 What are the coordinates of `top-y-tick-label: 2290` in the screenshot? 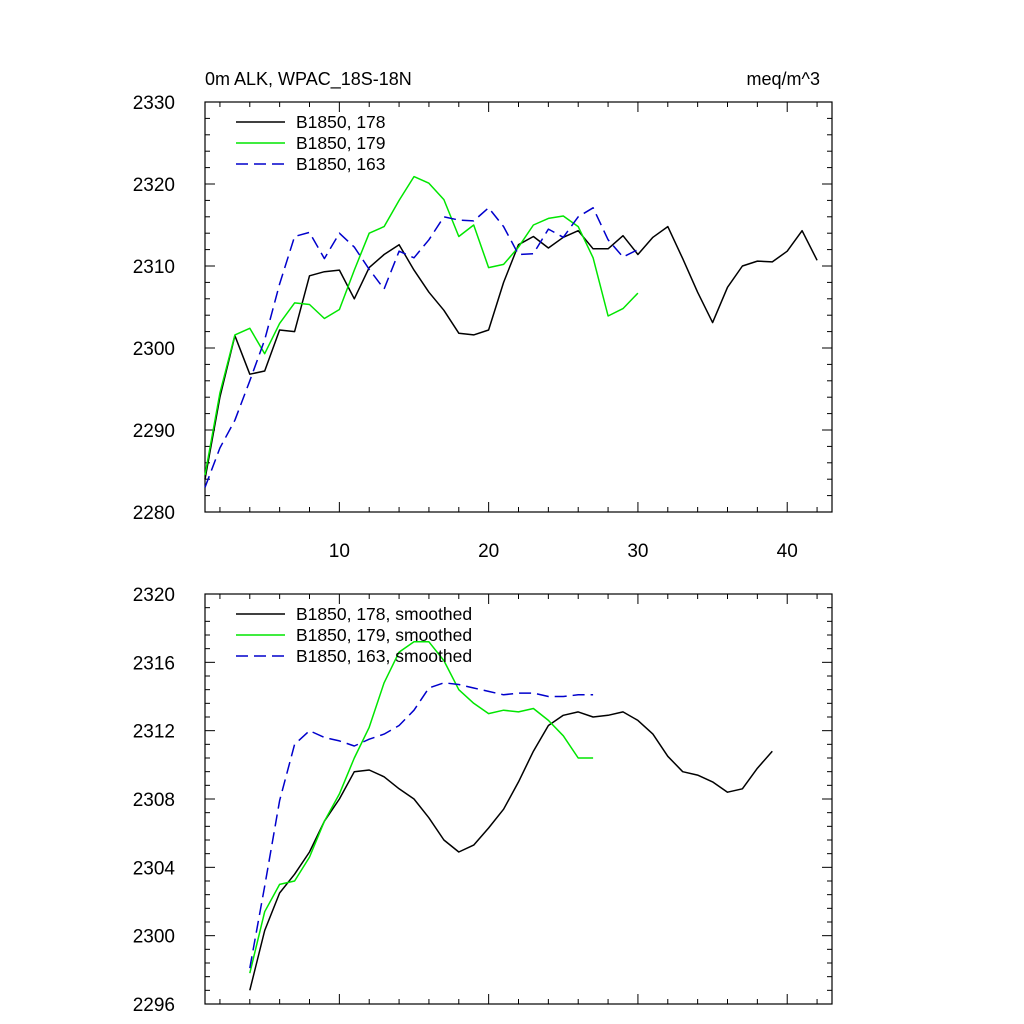 It's located at (154, 431).